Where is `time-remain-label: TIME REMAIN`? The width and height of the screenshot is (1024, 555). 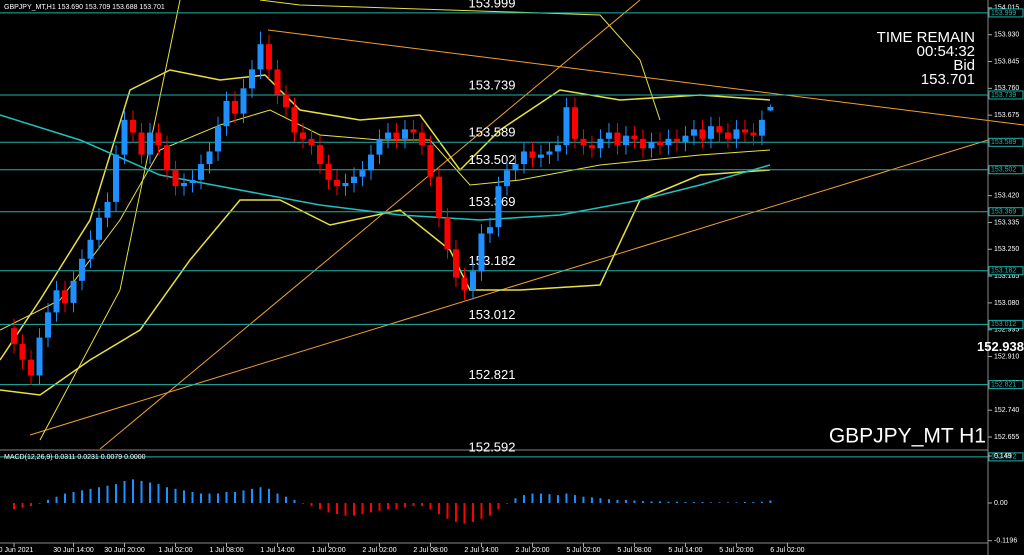 time-remain-label: TIME REMAIN is located at coordinates (926, 37).